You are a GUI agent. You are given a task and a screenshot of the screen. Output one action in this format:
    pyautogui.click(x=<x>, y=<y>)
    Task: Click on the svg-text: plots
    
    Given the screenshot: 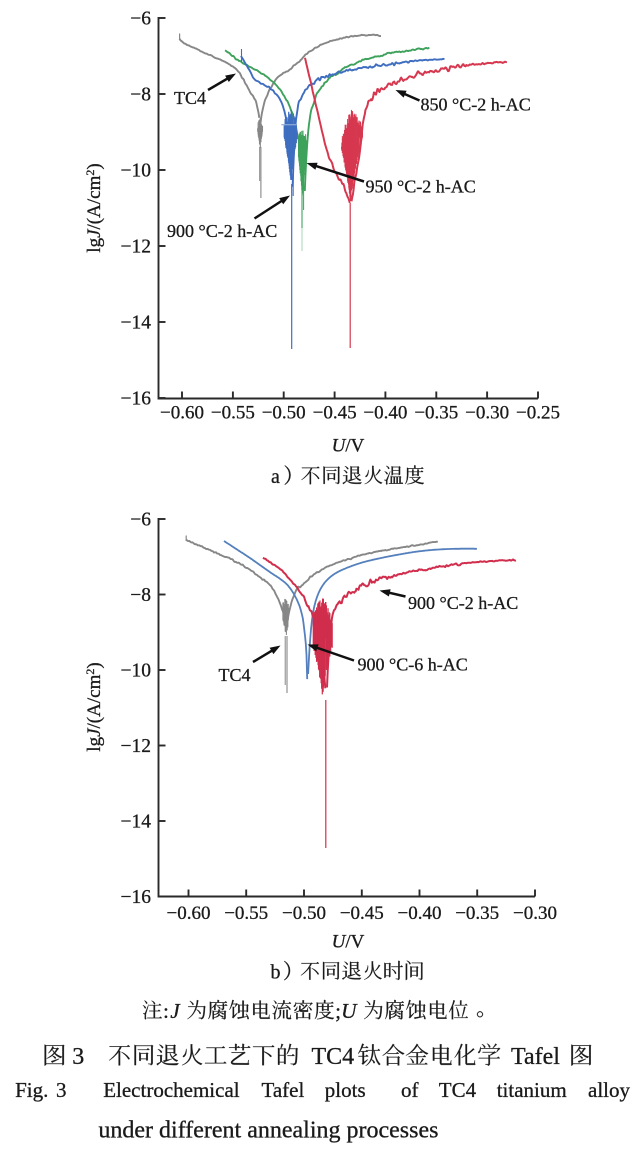 What is the action you would take?
    pyautogui.click(x=345, y=1090)
    